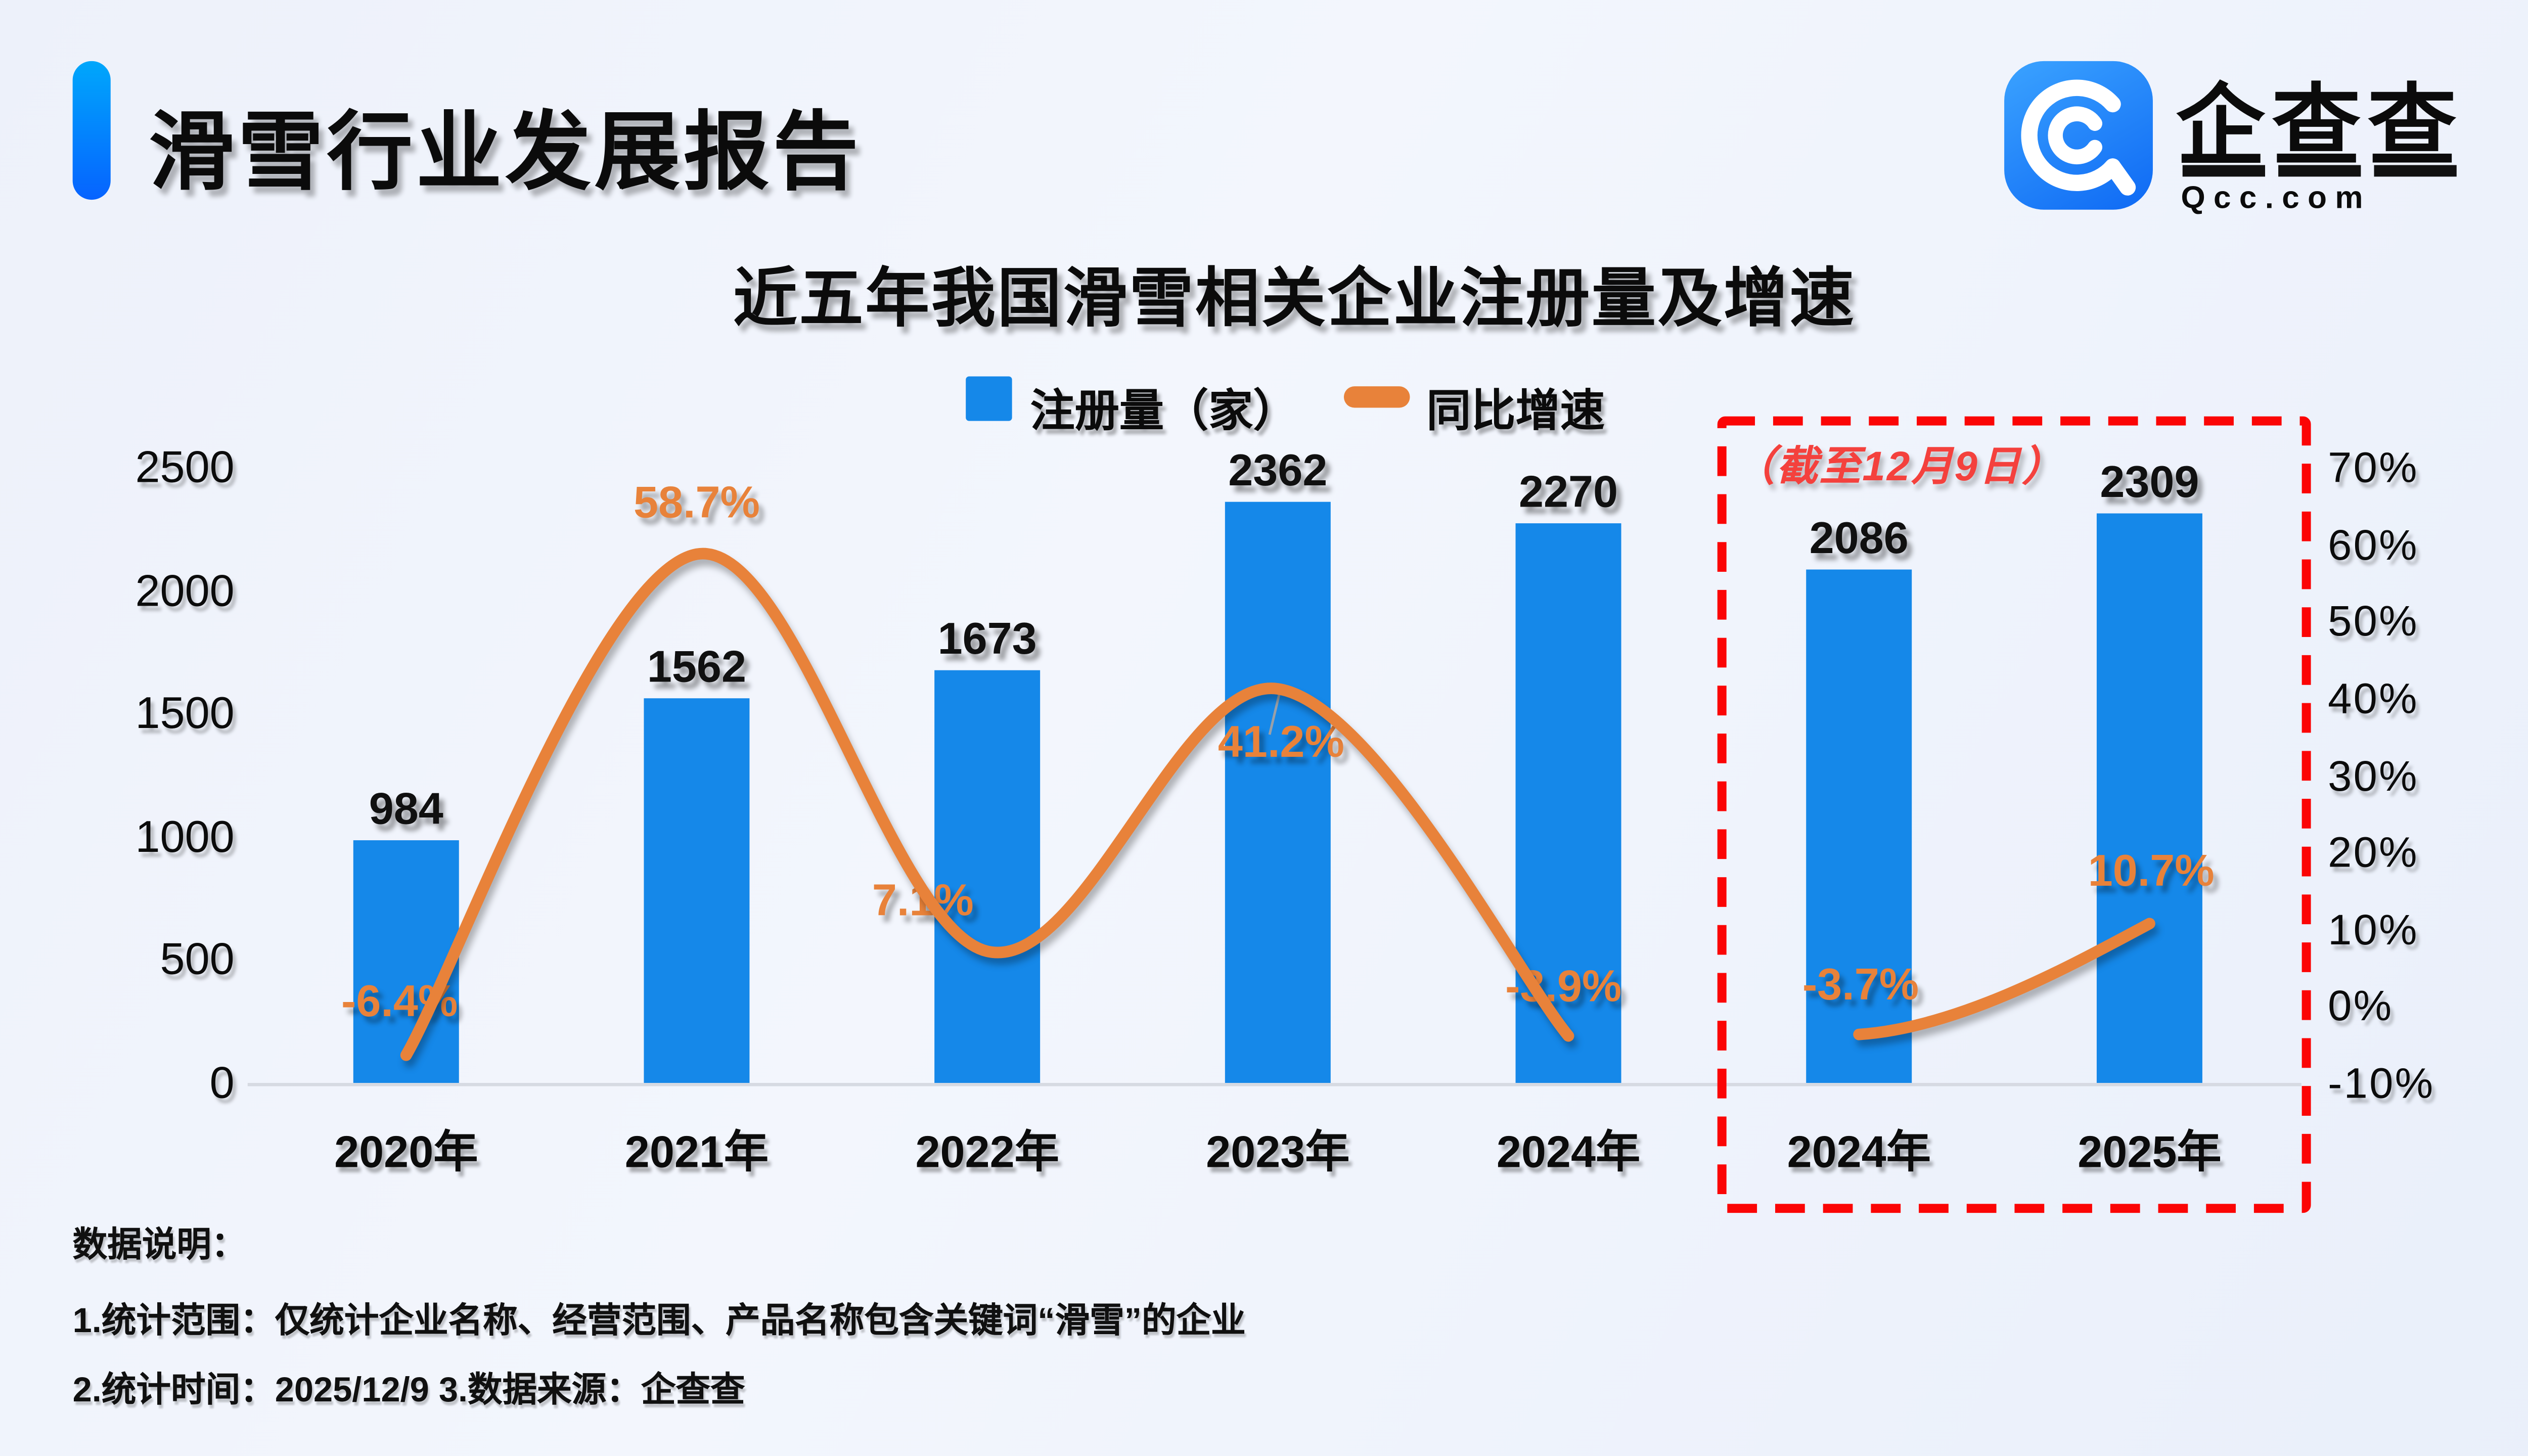 This screenshot has width=2528, height=1456. I want to click on bar-value-label: 2309, so click(2150, 483).